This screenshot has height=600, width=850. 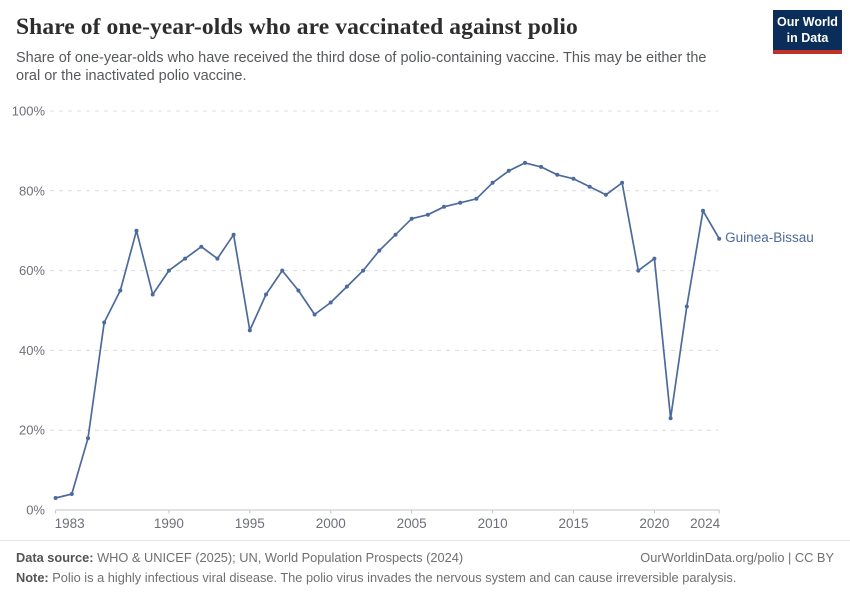 What do you see at coordinates (412, 523) in the screenshot?
I see `x-tick-label: 2005` at bounding box center [412, 523].